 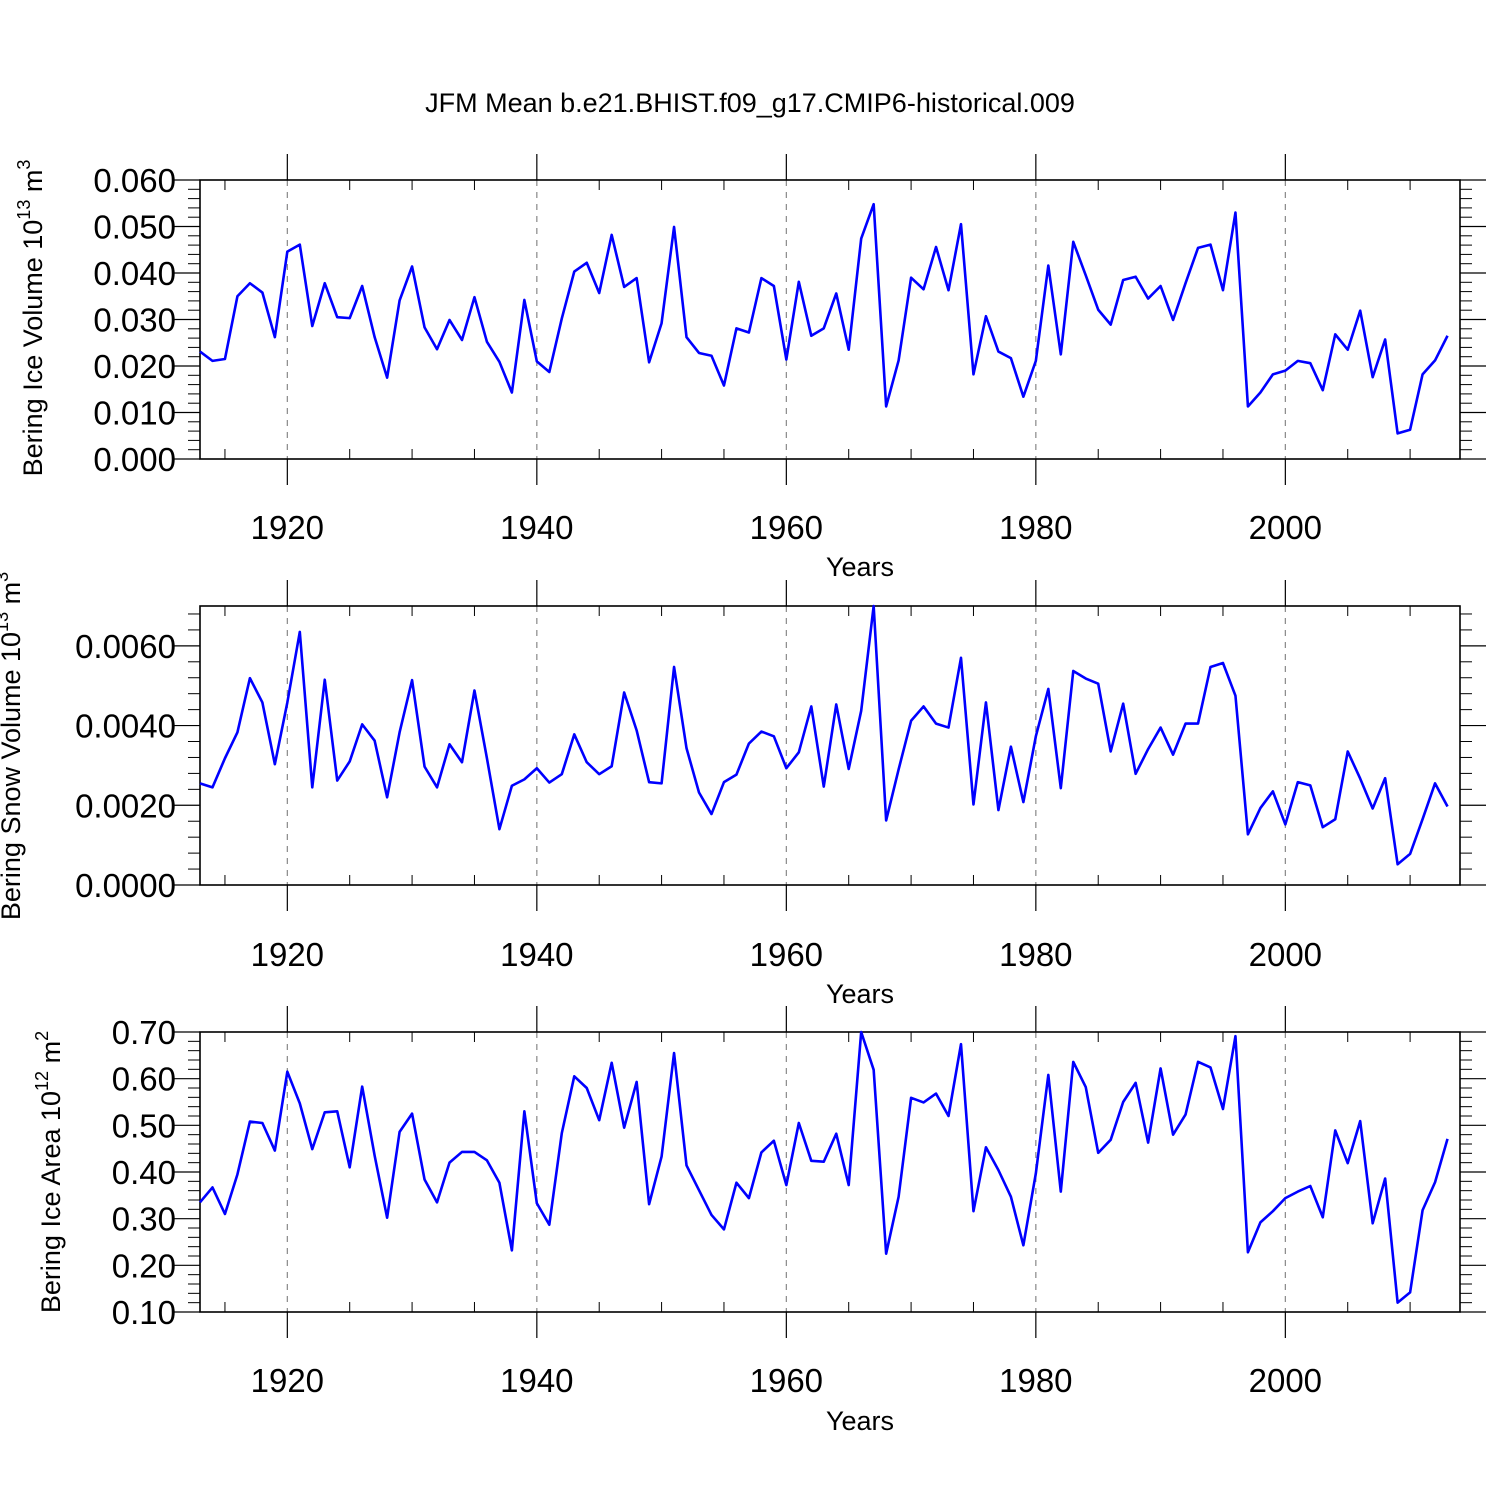 What do you see at coordinates (125, 646) in the screenshot?
I see `y-tick-label: 0.0060` at bounding box center [125, 646].